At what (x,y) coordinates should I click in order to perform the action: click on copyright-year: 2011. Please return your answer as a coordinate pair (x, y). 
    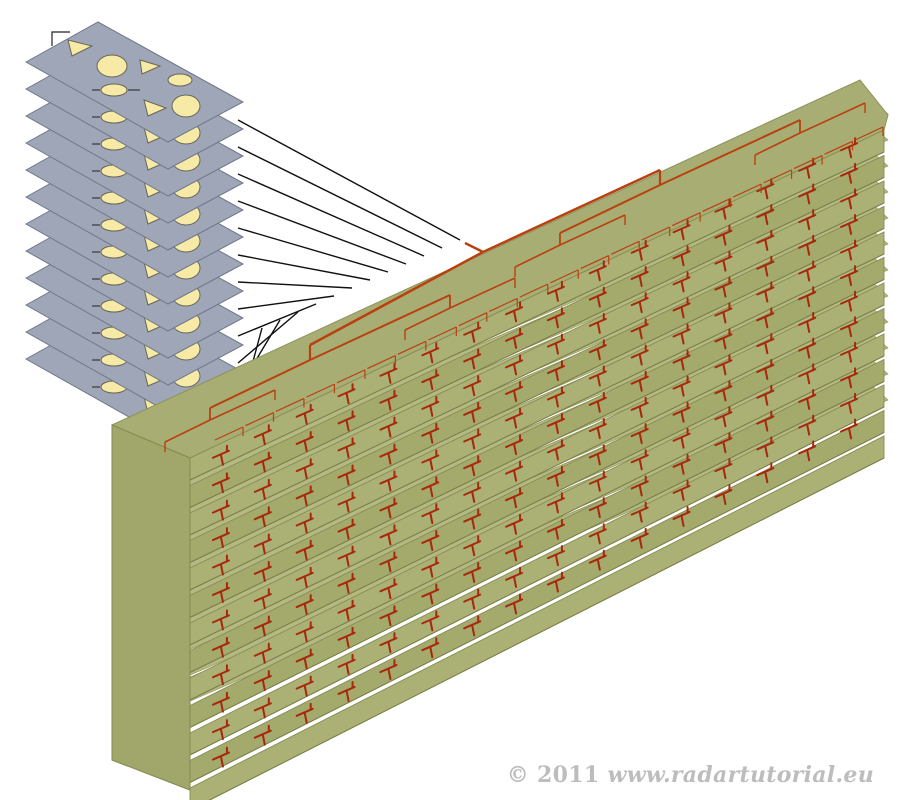
    Looking at the image, I should click on (568, 775).